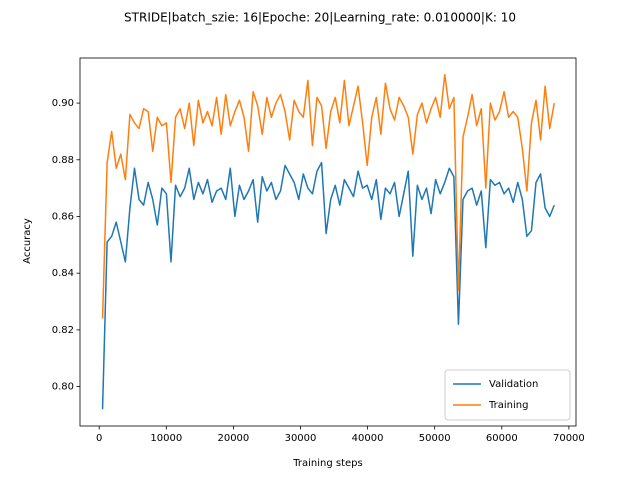 The height and width of the screenshot is (480, 640). What do you see at coordinates (507, 395) in the screenshot?
I see `legend-box` at bounding box center [507, 395].